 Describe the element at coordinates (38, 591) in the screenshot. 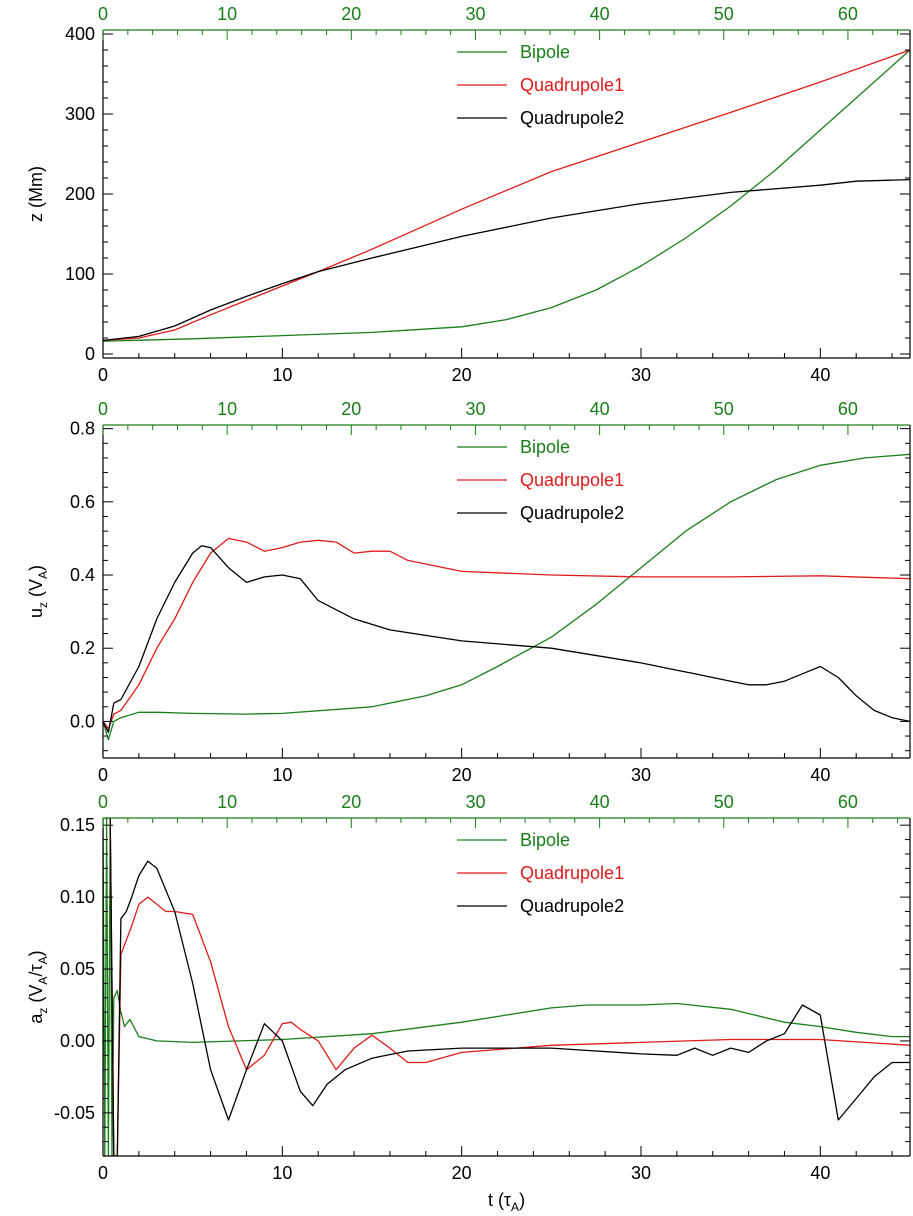

I see `y-axis-label: uz (VA)` at that location.